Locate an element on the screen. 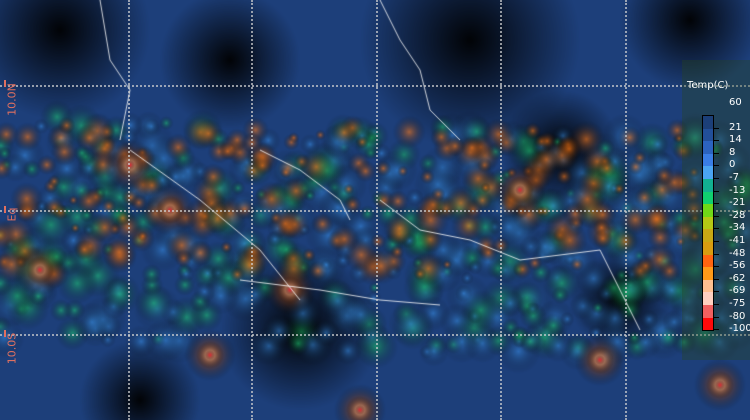 This screenshot has height=420, width=750. legend-label: -7 is located at coordinates (734, 177).